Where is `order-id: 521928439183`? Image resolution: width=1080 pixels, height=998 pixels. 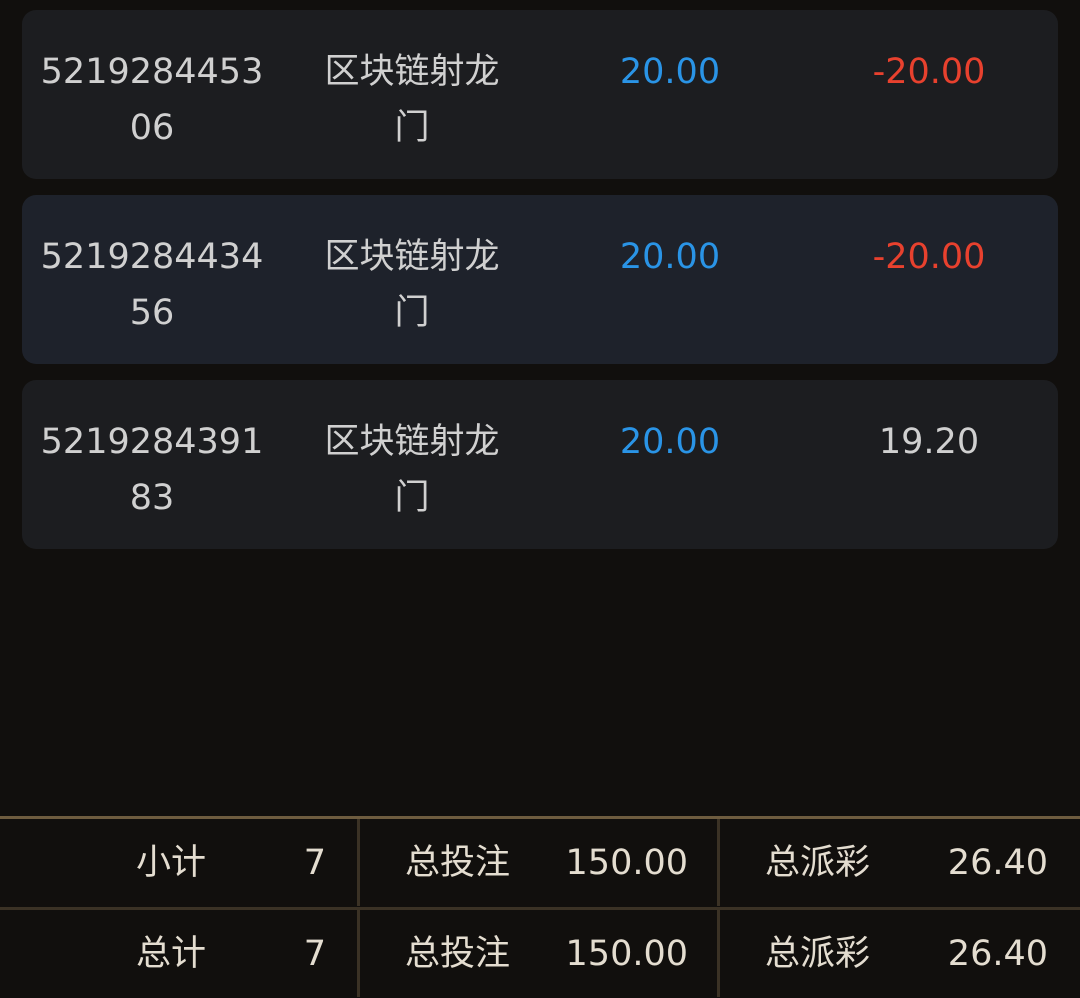
order-id: 521928439183 is located at coordinates (152, 470).